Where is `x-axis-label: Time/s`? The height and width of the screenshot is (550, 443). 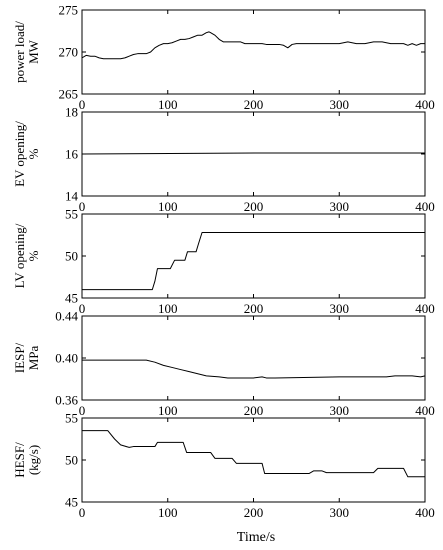 x-axis-label: Time/s is located at coordinates (256, 537).